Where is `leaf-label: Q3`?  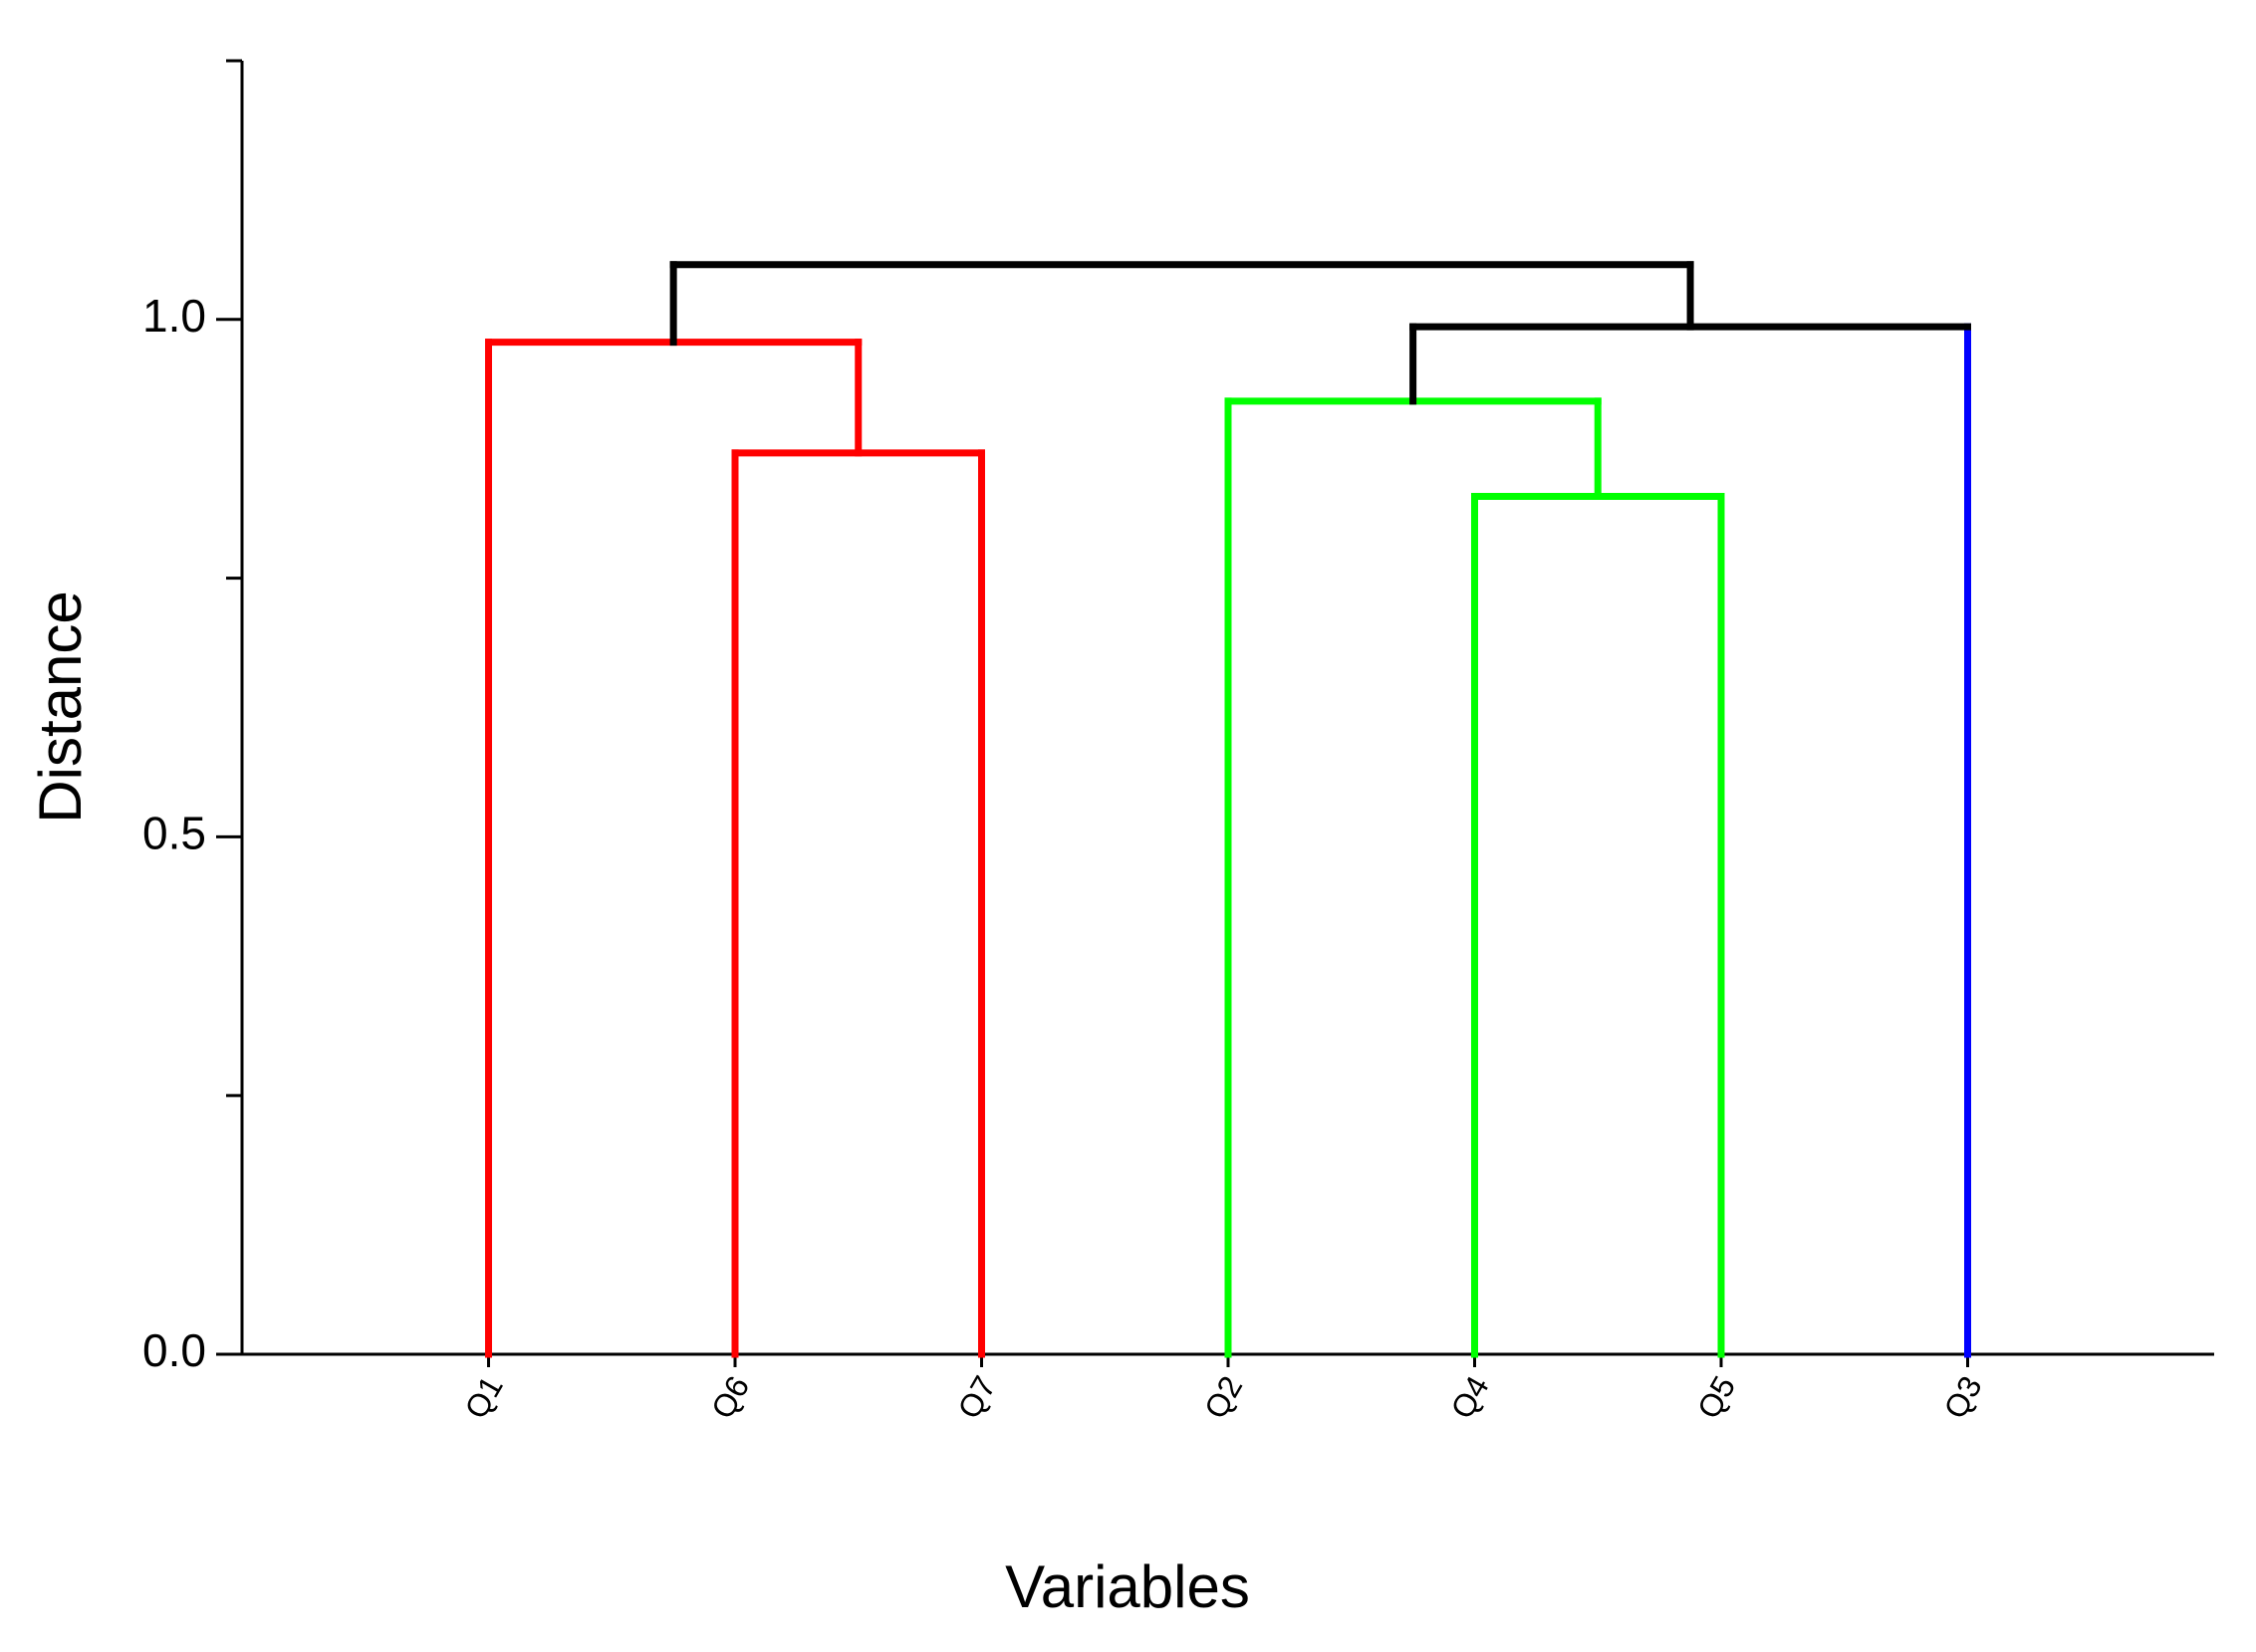
leaf-label: Q3 is located at coordinates (1962, 1397).